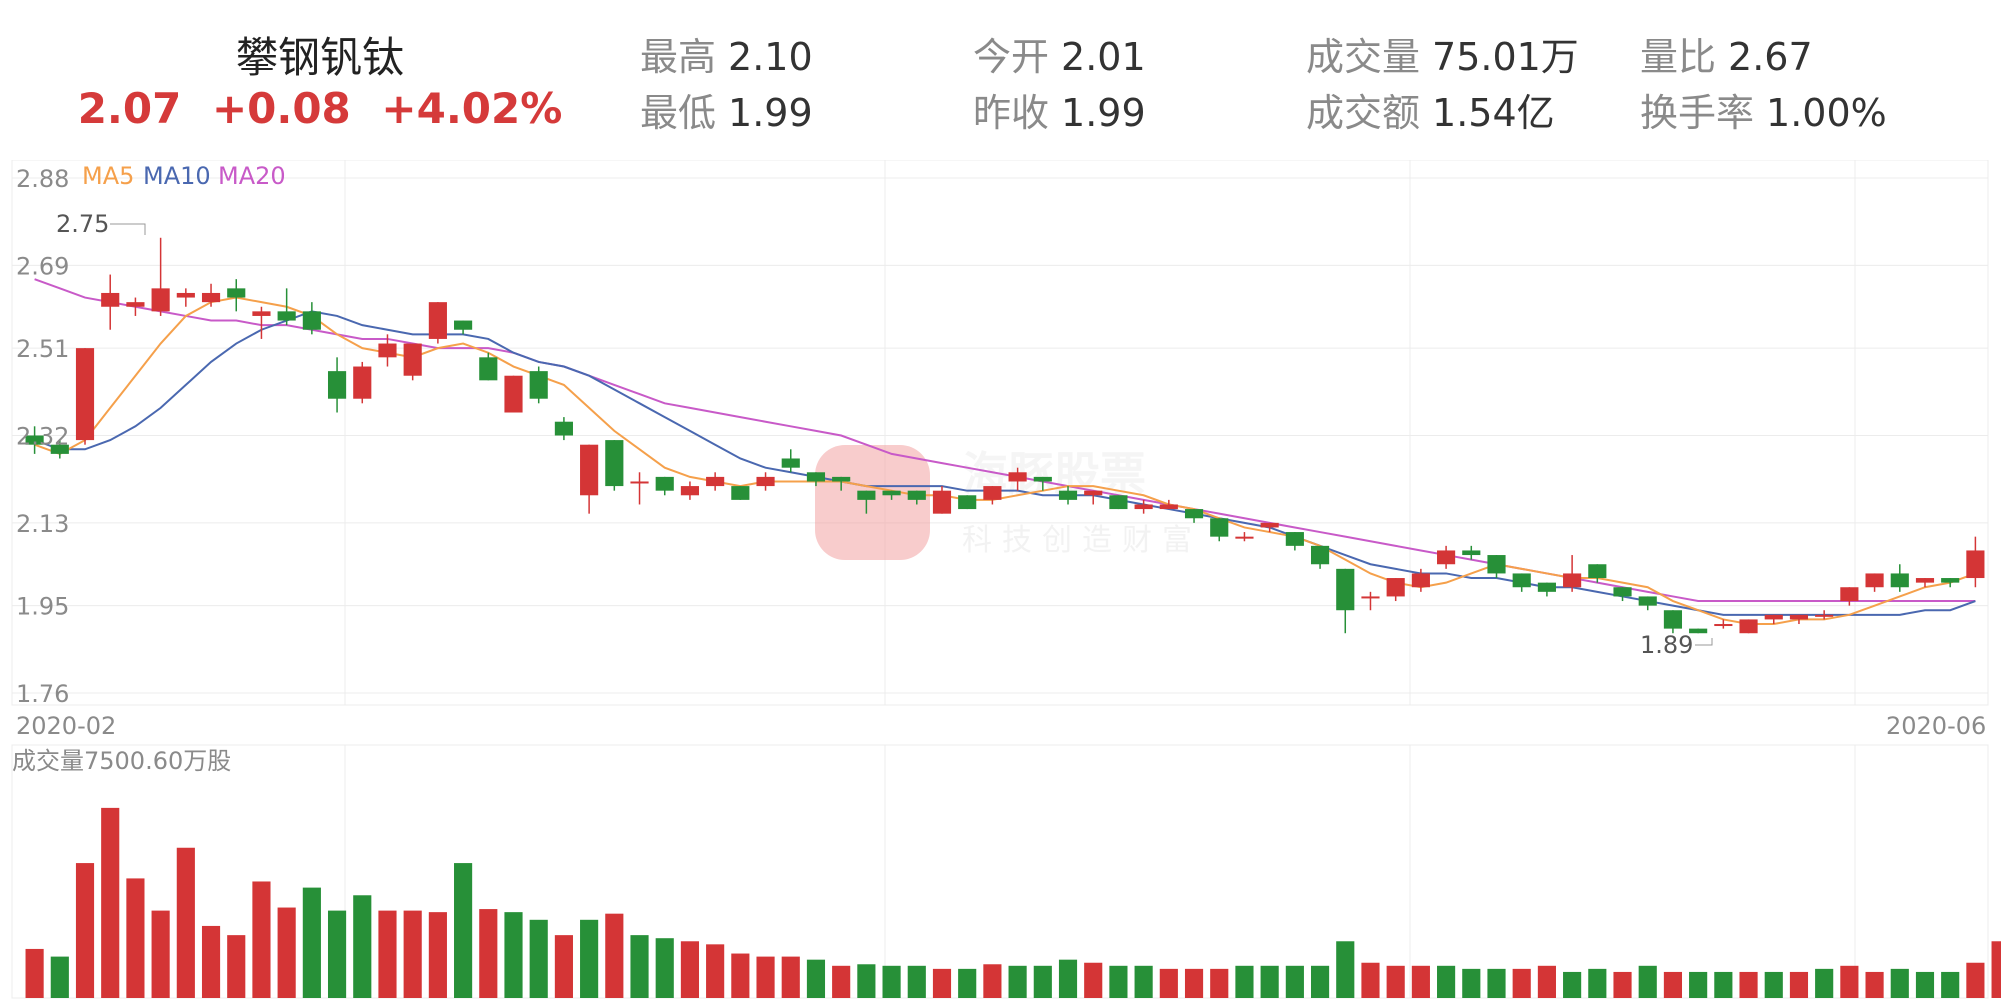 The width and height of the screenshot is (2001, 1003). What do you see at coordinates (1697, 113) in the screenshot?
I see `stat-label: 换手率` at bounding box center [1697, 113].